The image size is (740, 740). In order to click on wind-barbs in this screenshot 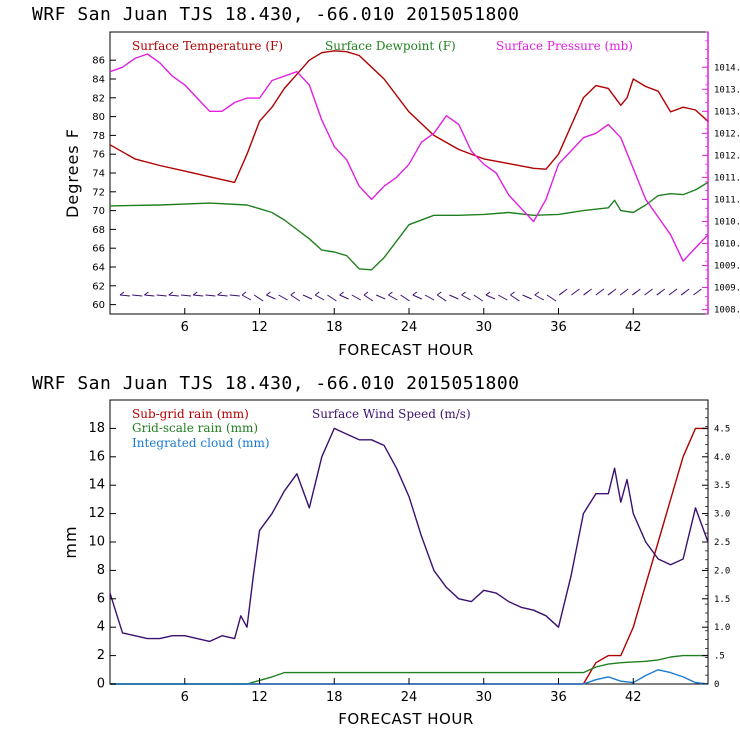, I will do `click(410, 295)`.